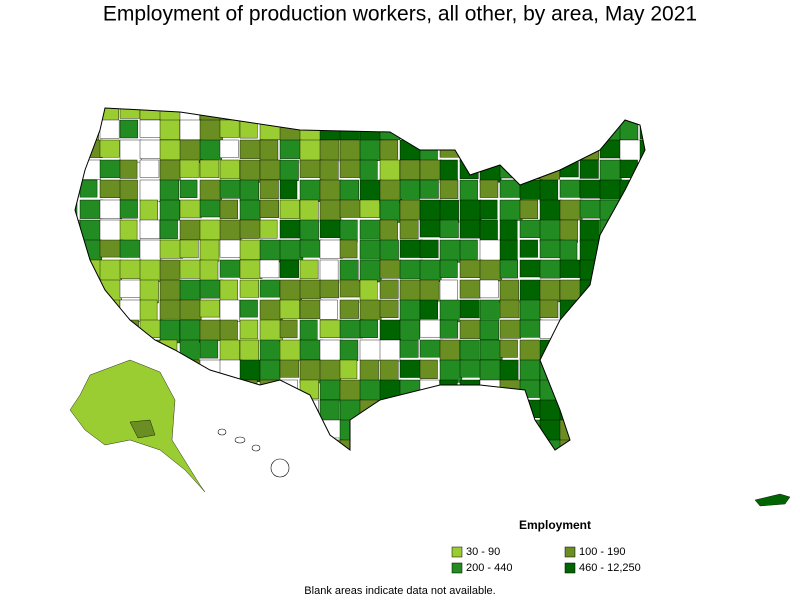 Image resolution: width=800 pixels, height=600 pixels. Describe the element at coordinates (457, 552) in the screenshot. I see `legend-swatch` at that location.